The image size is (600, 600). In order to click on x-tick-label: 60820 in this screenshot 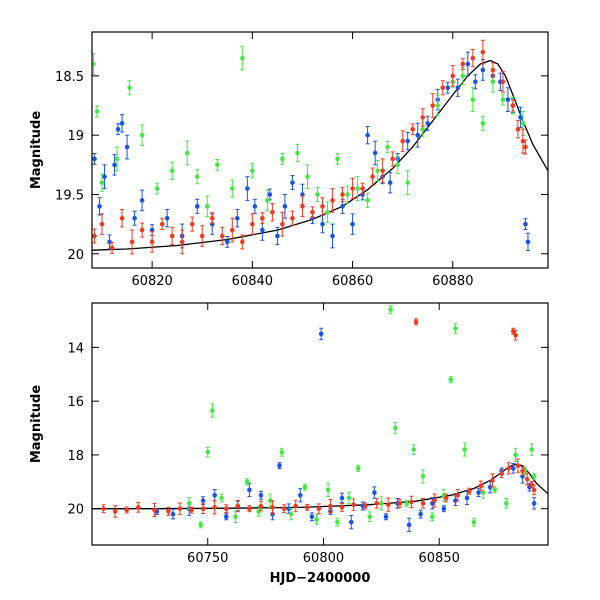, I will do `click(151, 281)`.